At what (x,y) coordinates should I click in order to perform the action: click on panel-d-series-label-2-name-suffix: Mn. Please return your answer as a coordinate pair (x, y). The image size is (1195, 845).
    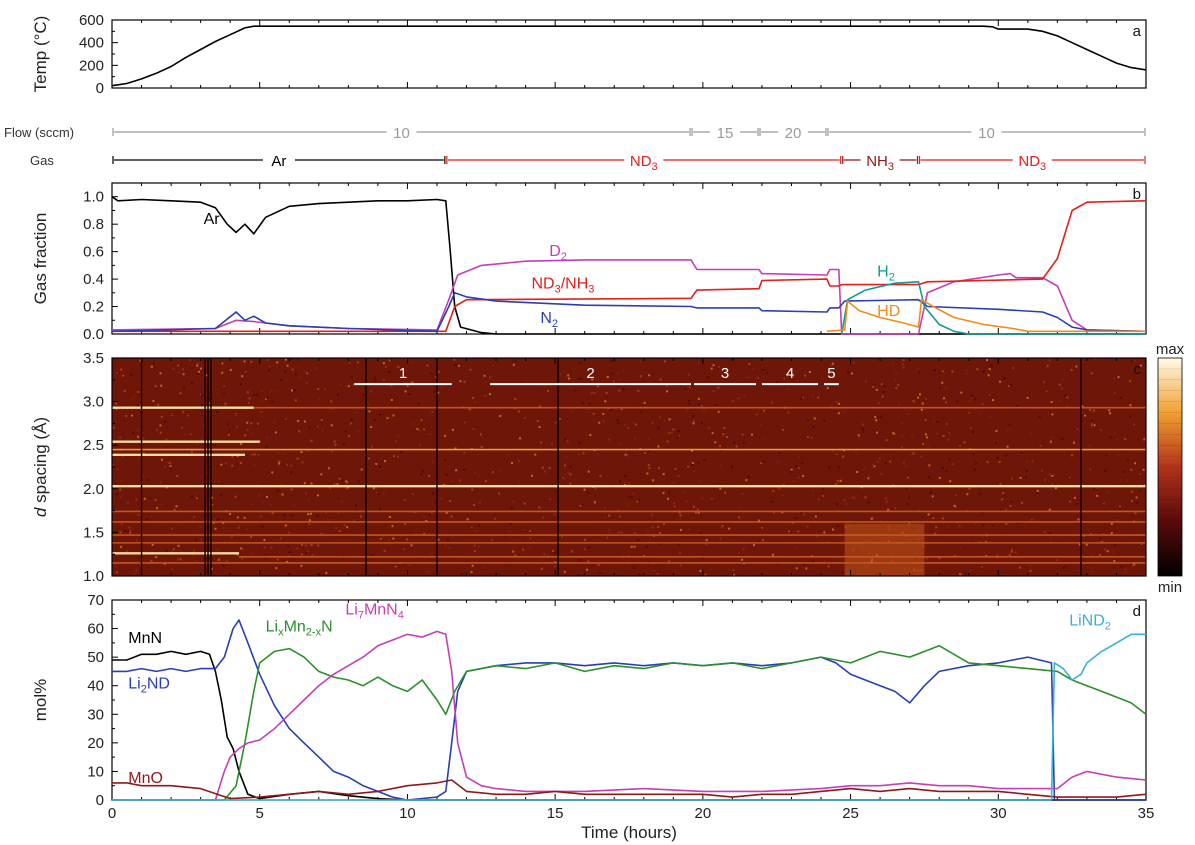
    Looking at the image, I should click on (295, 626).